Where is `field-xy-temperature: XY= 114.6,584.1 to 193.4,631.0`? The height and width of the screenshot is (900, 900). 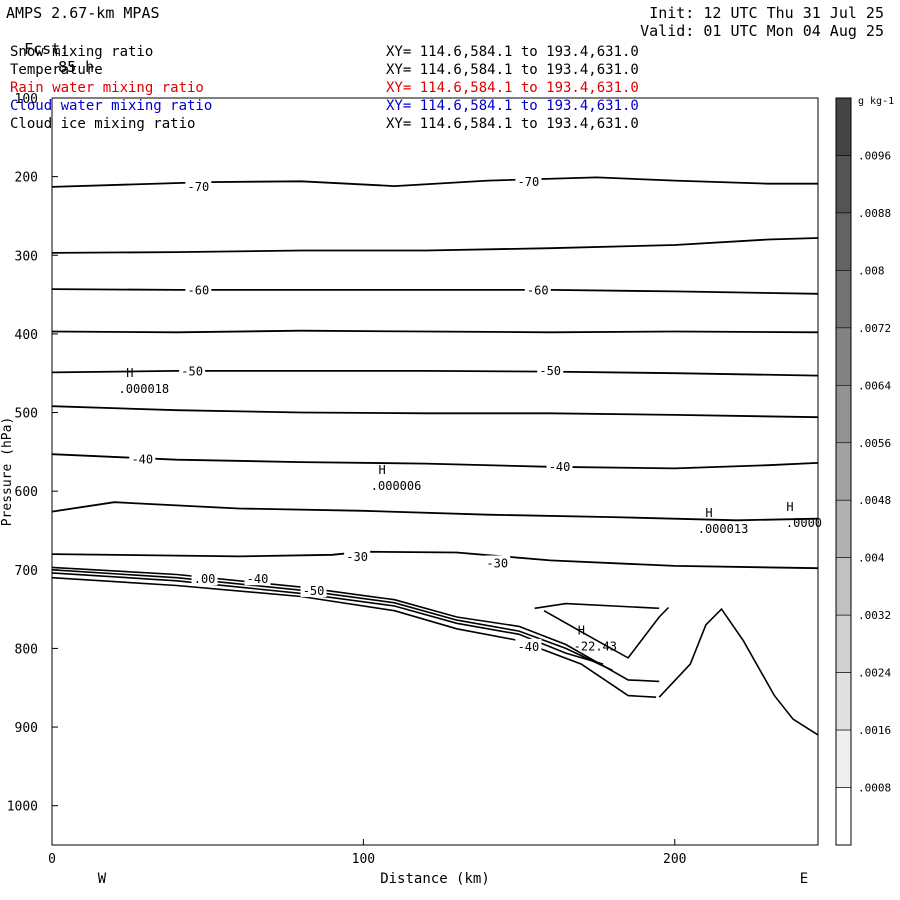
field-xy-temperature: XY= 114.6,584.1 to 193.4,631.0 is located at coordinates (512, 70).